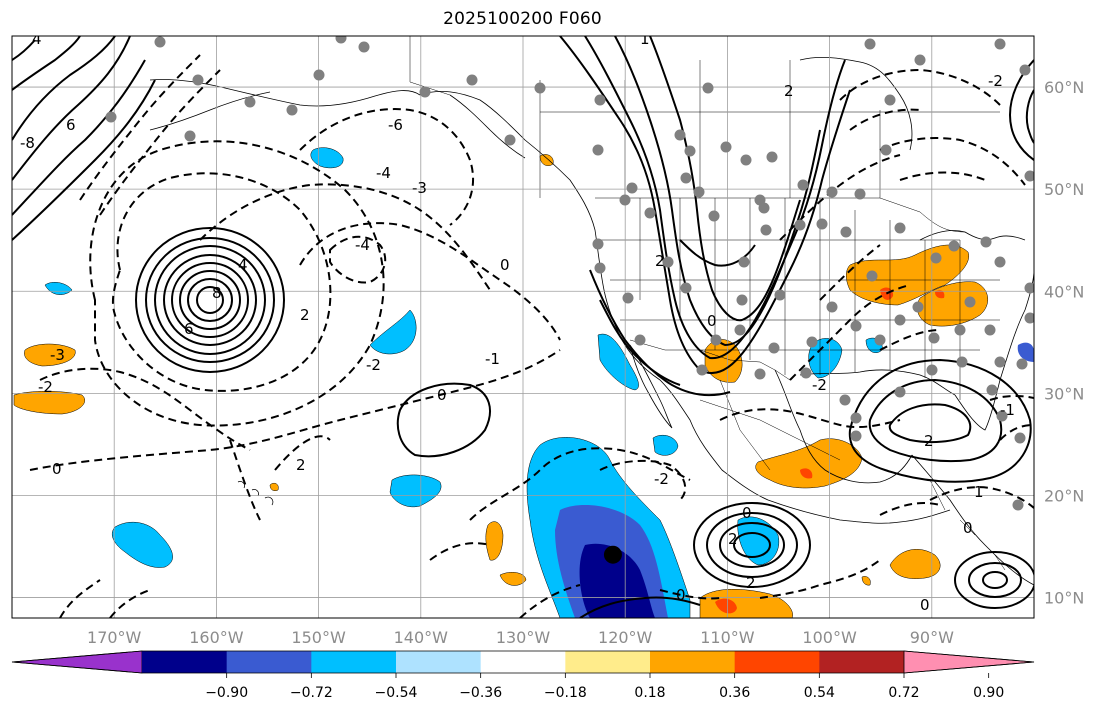 The image size is (1105, 712). I want to click on contour-label: -4, so click(383, 173).